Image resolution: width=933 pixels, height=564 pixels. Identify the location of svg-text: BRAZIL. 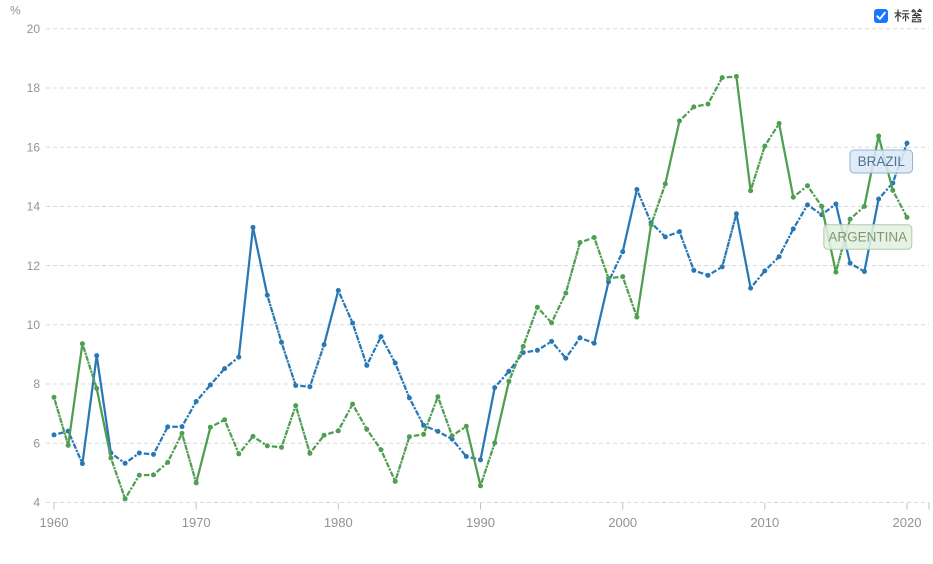
(882, 161).